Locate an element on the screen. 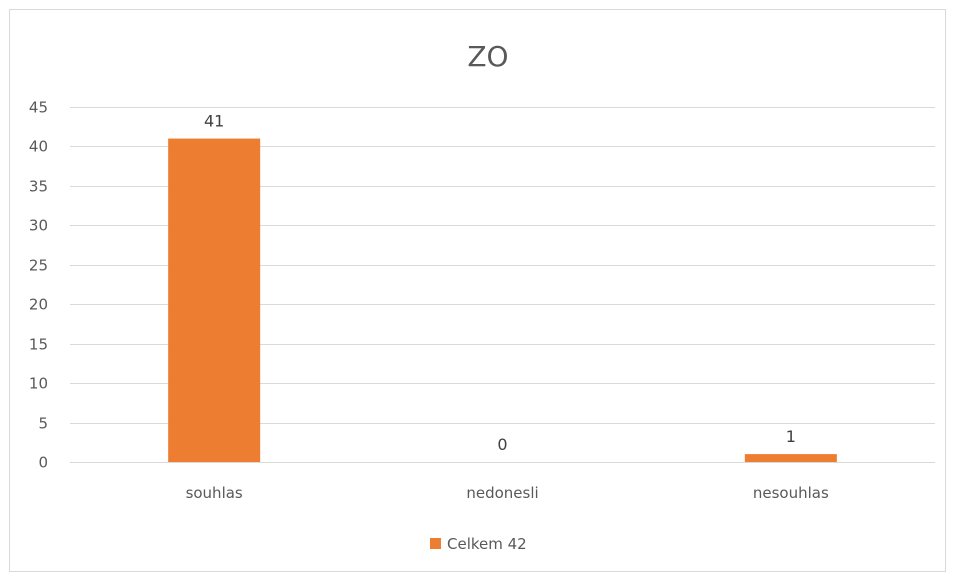 This screenshot has height=581, width=954. y-tick-label: 45 is located at coordinates (38, 108).